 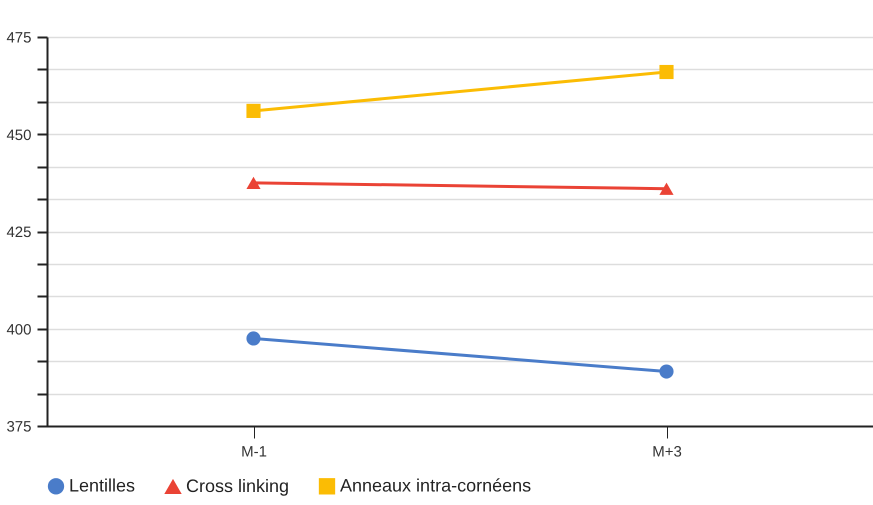 I want to click on legend-label: Cross linking, so click(x=238, y=486).